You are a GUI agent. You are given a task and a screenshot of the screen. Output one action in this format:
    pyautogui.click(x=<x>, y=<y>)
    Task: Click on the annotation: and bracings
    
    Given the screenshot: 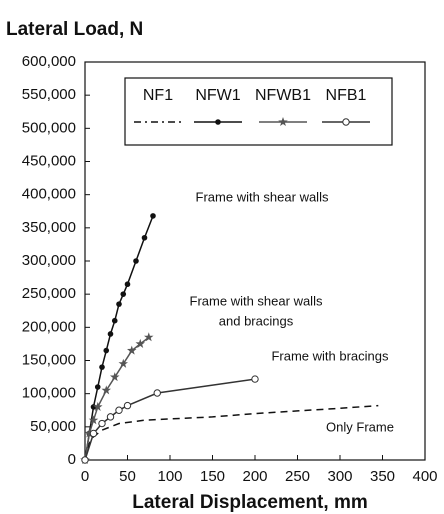 What is the action you would take?
    pyautogui.click(x=256, y=320)
    